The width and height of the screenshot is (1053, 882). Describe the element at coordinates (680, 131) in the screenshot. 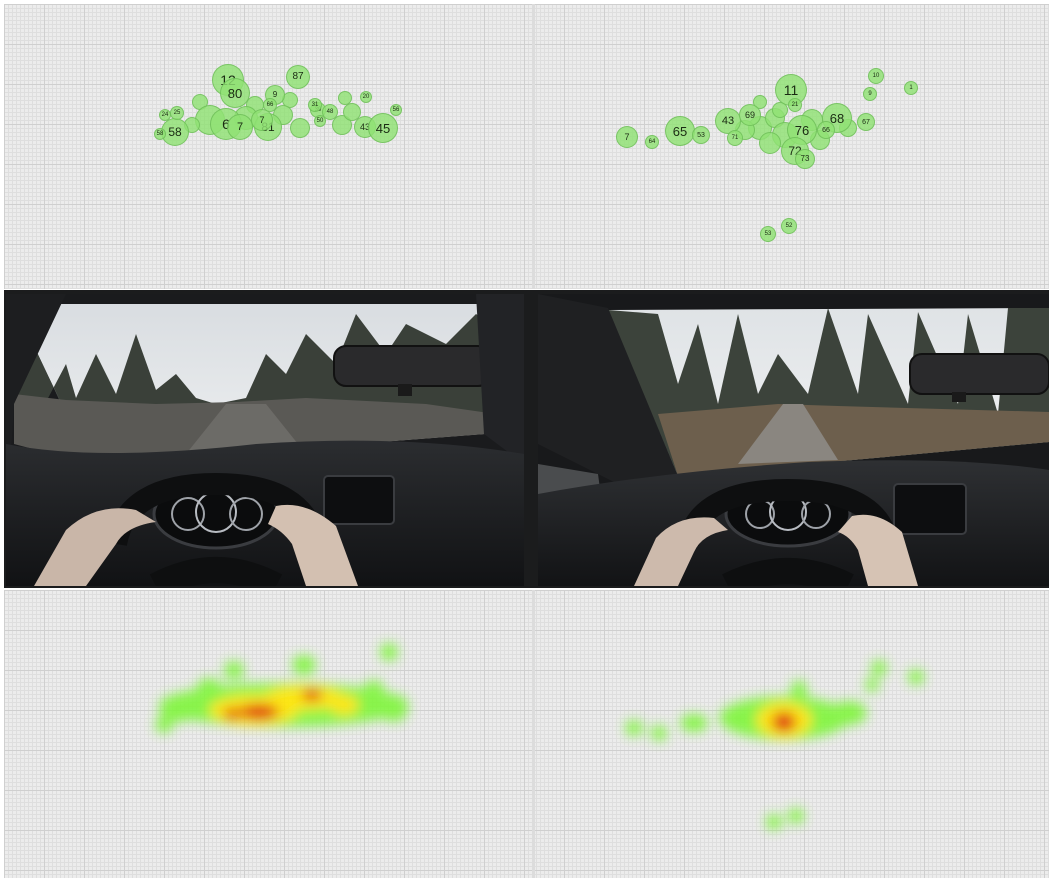

I see `fixation-point: 65` at that location.